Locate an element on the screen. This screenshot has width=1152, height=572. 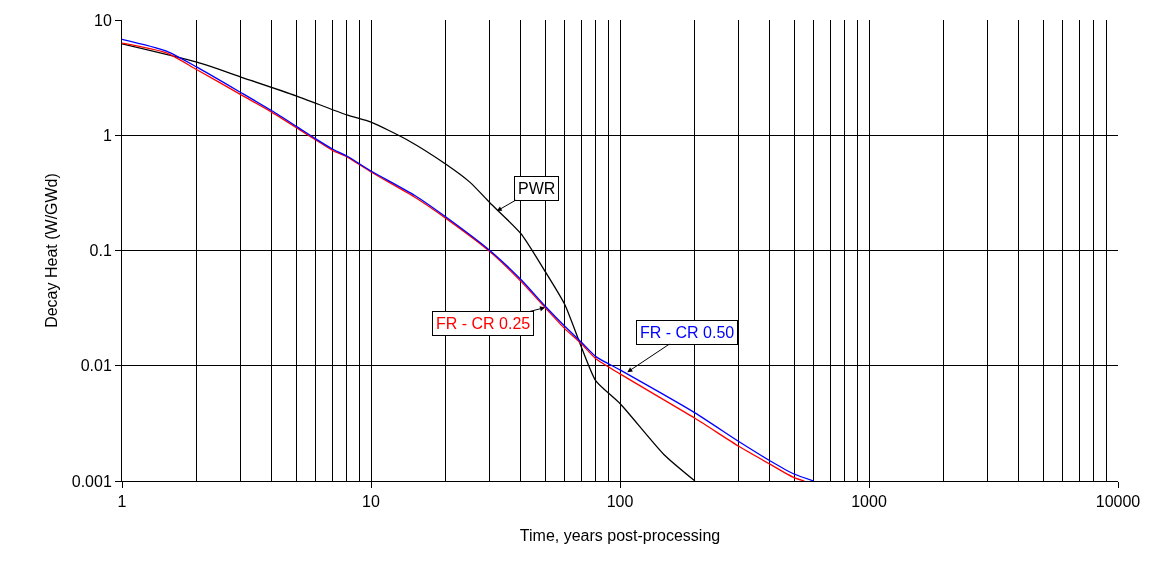
annotation: FR - CR 0.50 is located at coordinates (687, 332).